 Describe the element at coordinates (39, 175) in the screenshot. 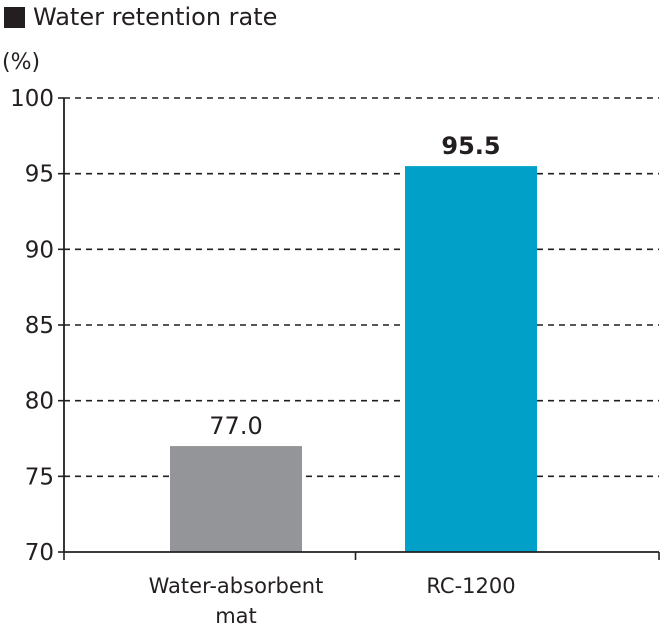

I see `y-tick-label: 95` at that location.